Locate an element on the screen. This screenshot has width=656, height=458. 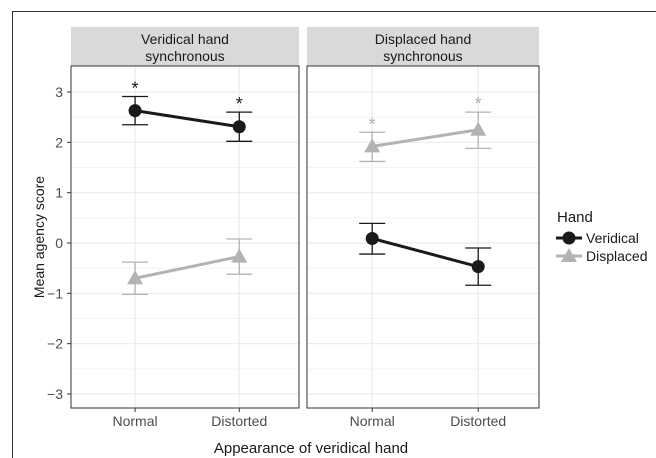
panel-1-strip is located at coordinates (185, 46).